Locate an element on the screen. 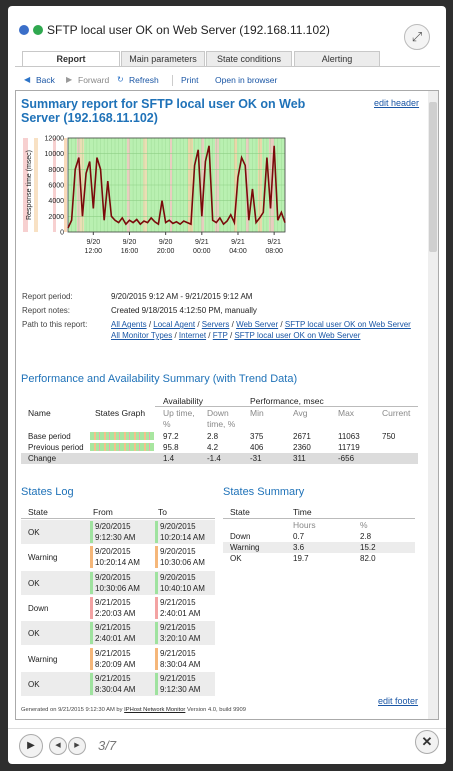 The width and height of the screenshot is (453, 771). y-tick-label: 4000 is located at coordinates (56, 201).